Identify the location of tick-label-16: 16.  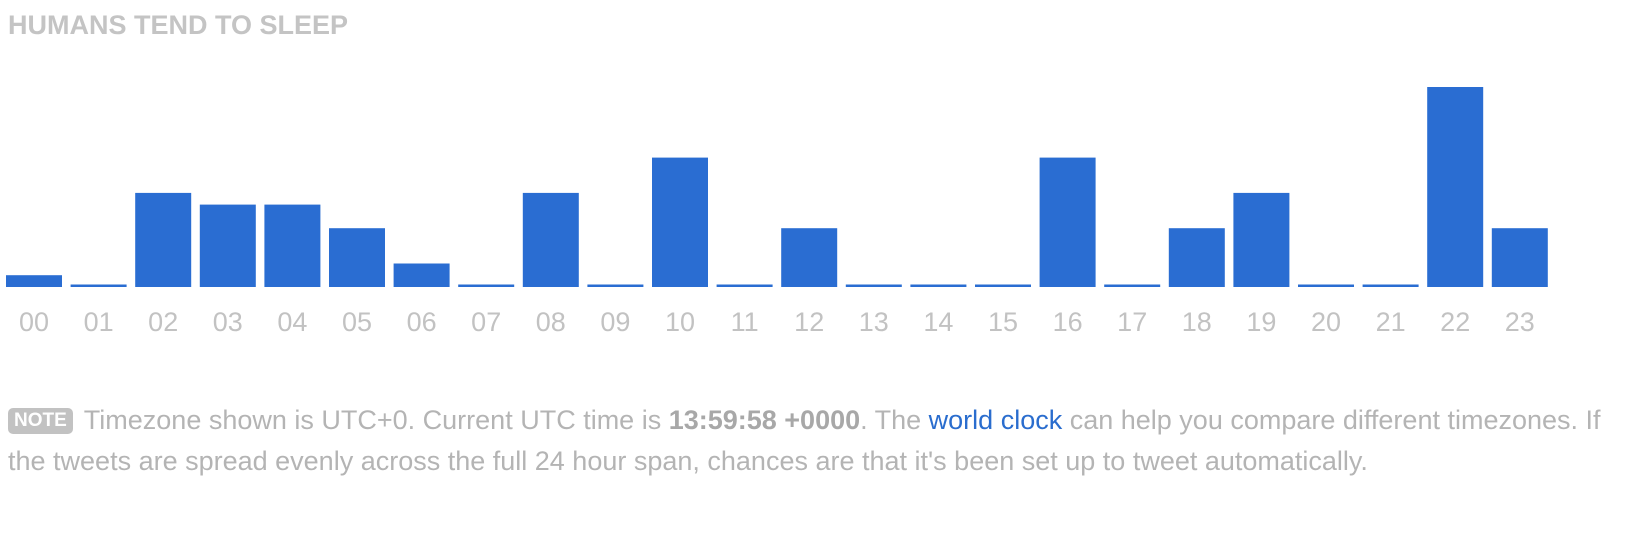
(1068, 322).